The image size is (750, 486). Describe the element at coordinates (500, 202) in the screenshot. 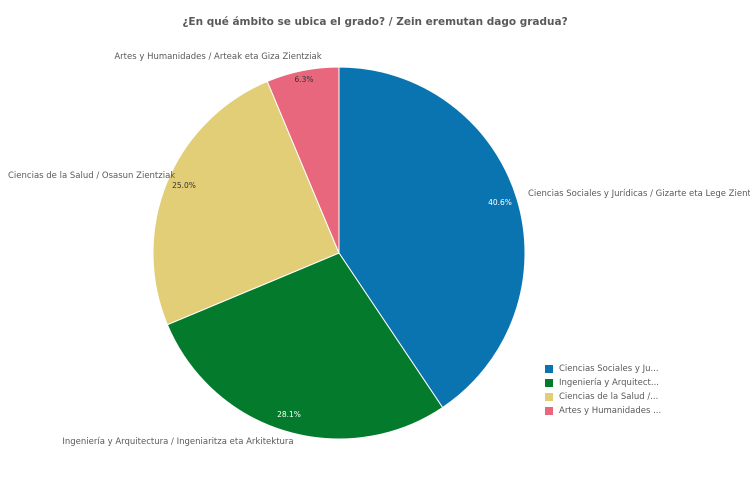

I see `slice-value-label: 40.6%` at that location.